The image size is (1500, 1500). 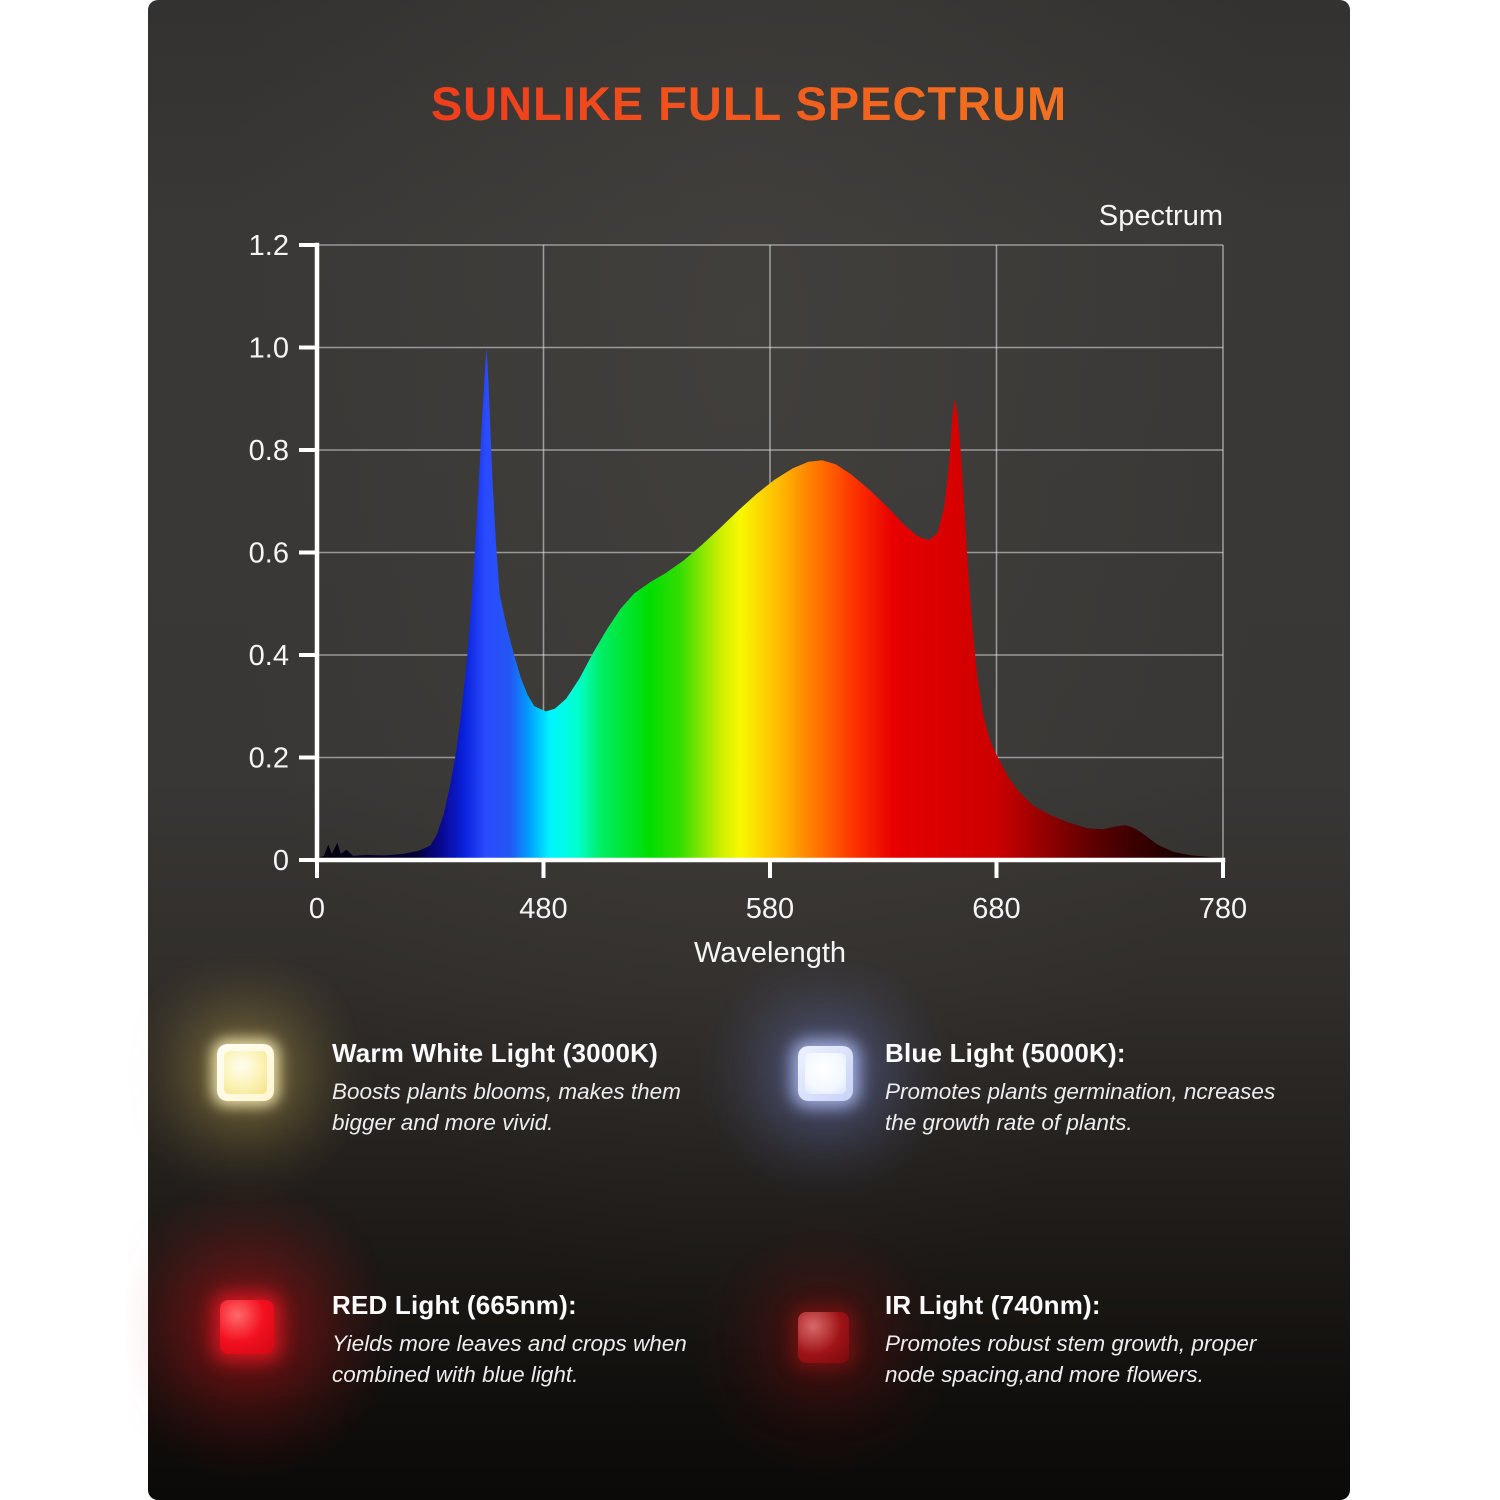 I want to click on feature-heading: IR Light (740nm):, so click(x=993, y=1305).